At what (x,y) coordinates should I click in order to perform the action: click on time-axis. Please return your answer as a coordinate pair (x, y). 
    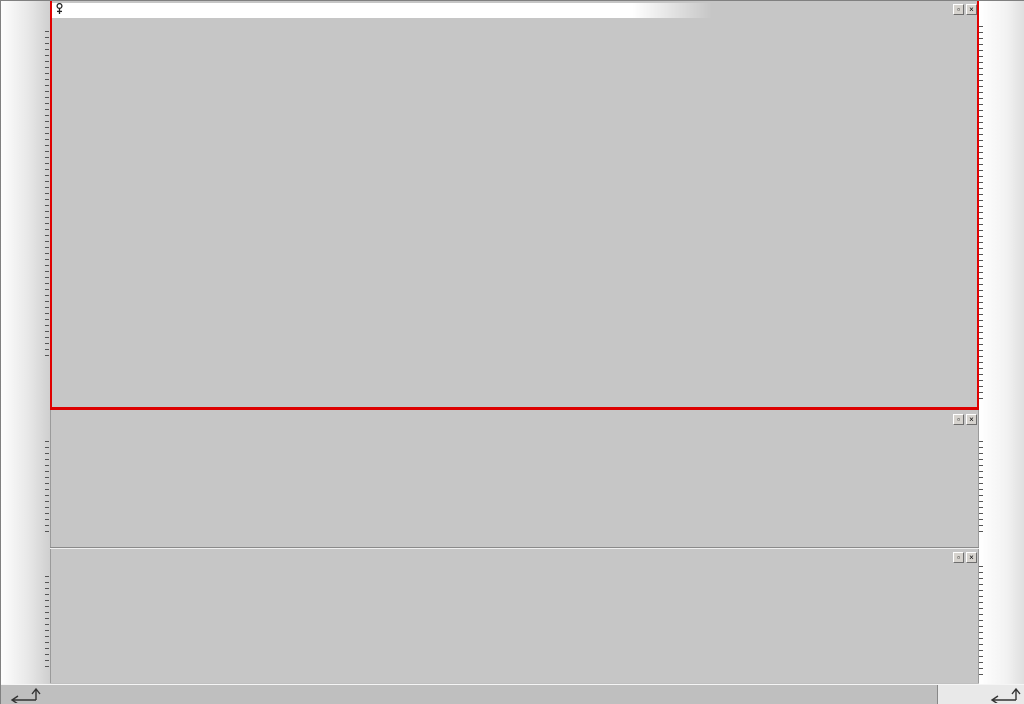
    Looking at the image, I should click on (512, 694).